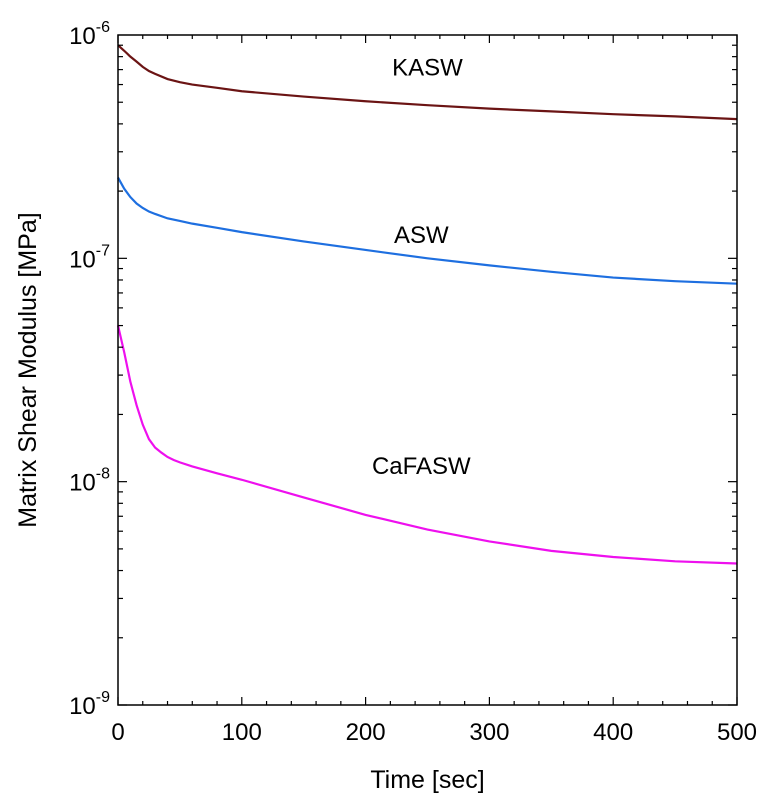  Describe the element at coordinates (427, 82) in the screenshot. I see `series-line-kasw` at that location.